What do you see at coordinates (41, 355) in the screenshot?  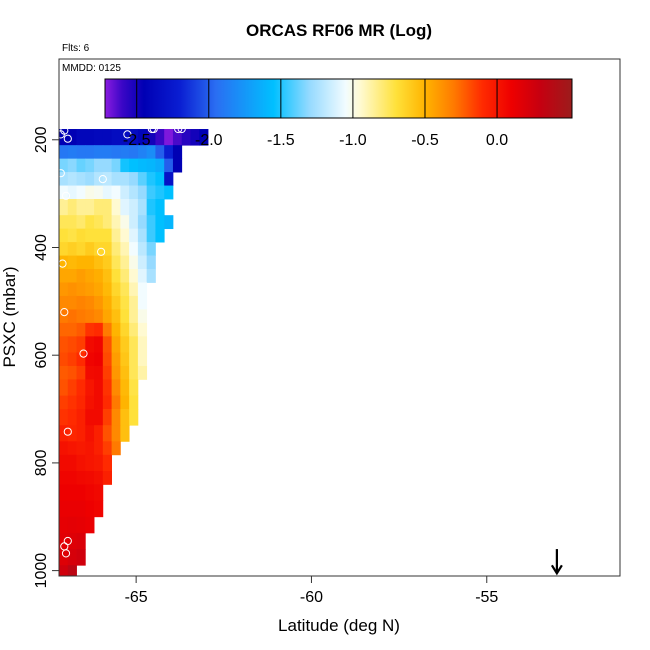 I see `y-tick-label: 600` at bounding box center [41, 355].